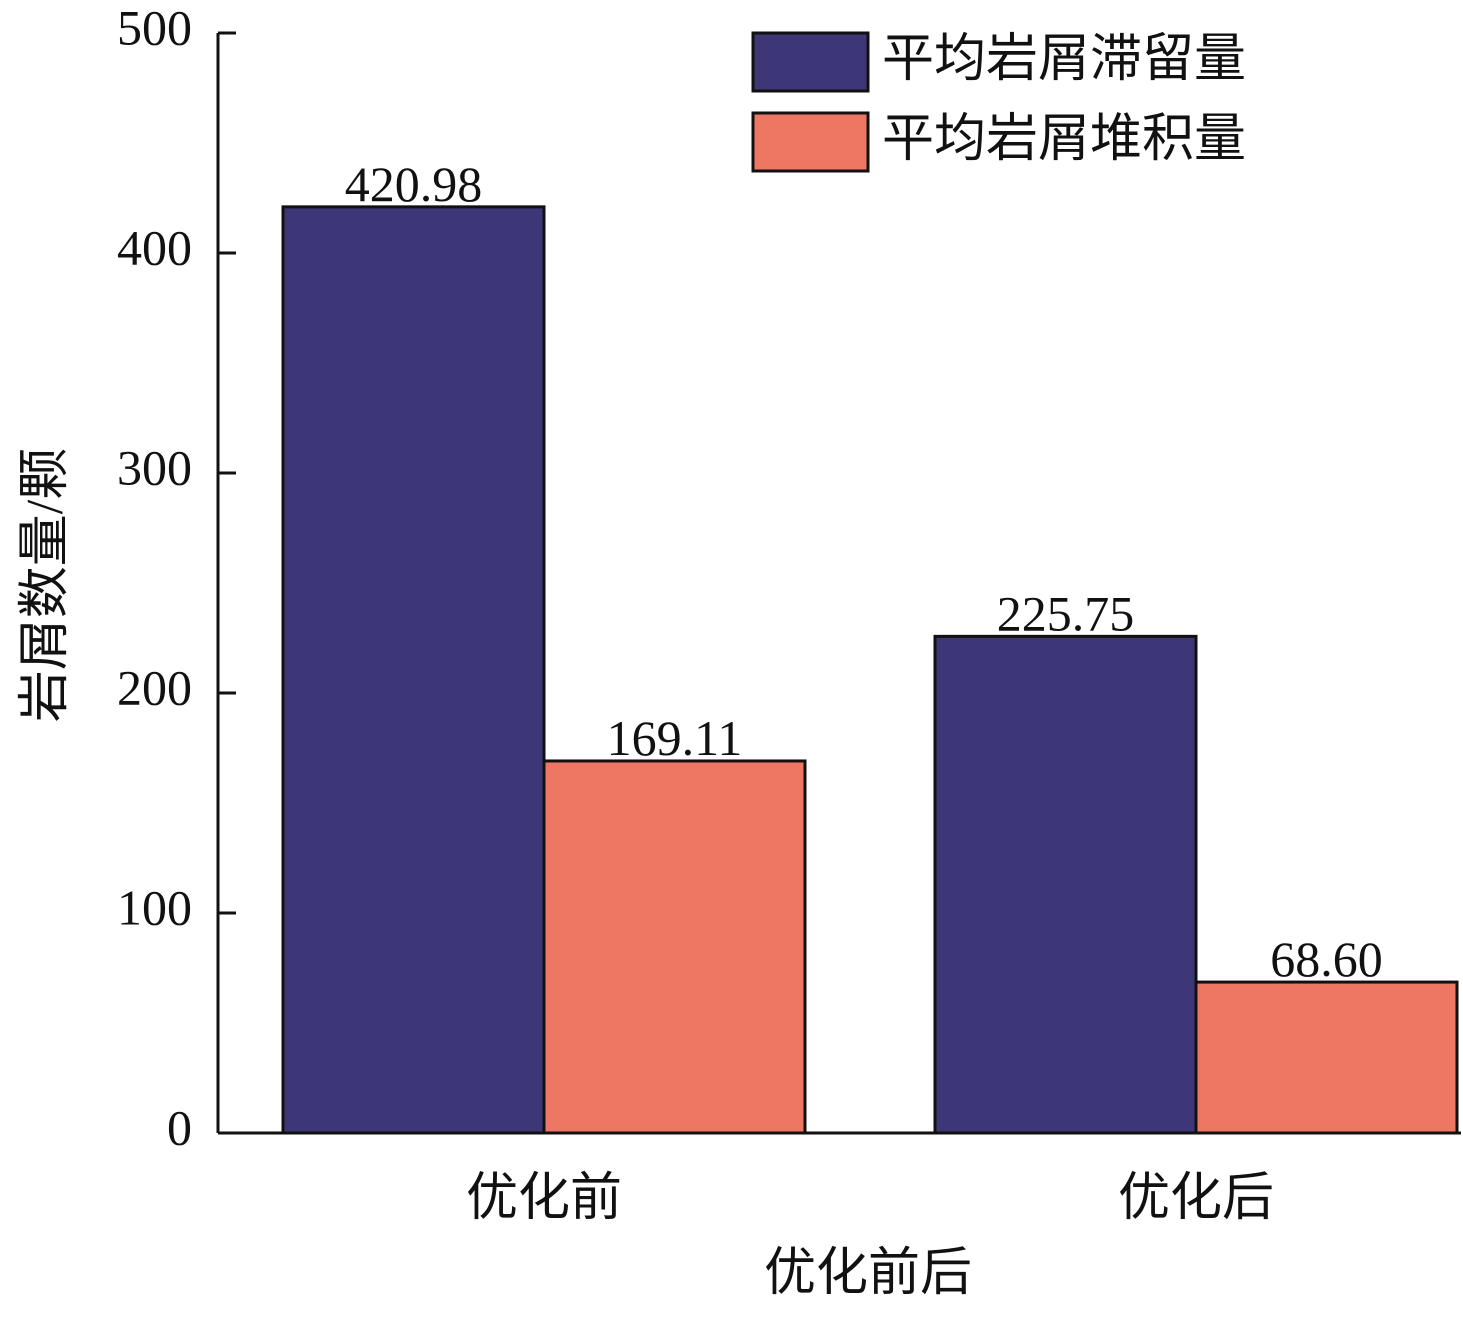 The height and width of the screenshot is (1318, 1463). What do you see at coordinates (675, 738) in the screenshot?
I see `value-label: 169.11` at bounding box center [675, 738].